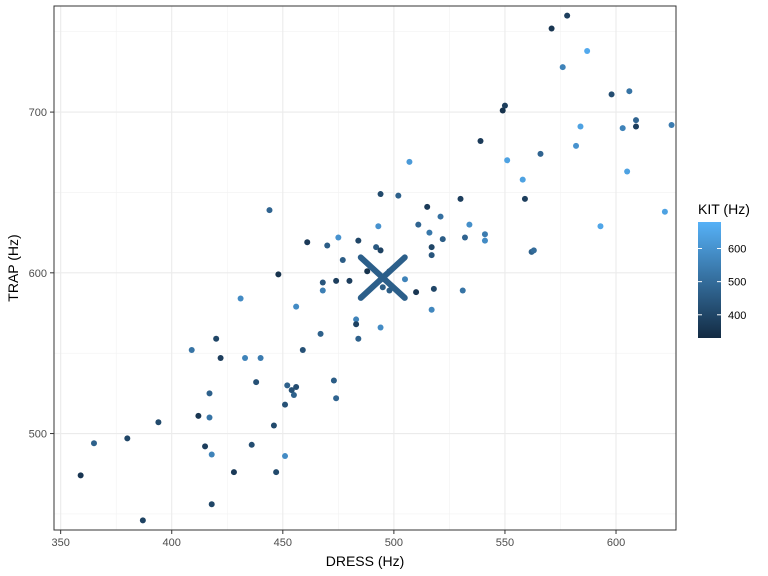 The width and height of the screenshot is (768, 576). What do you see at coordinates (172, 543) in the screenshot?
I see `x-tick-label: 400` at bounding box center [172, 543].